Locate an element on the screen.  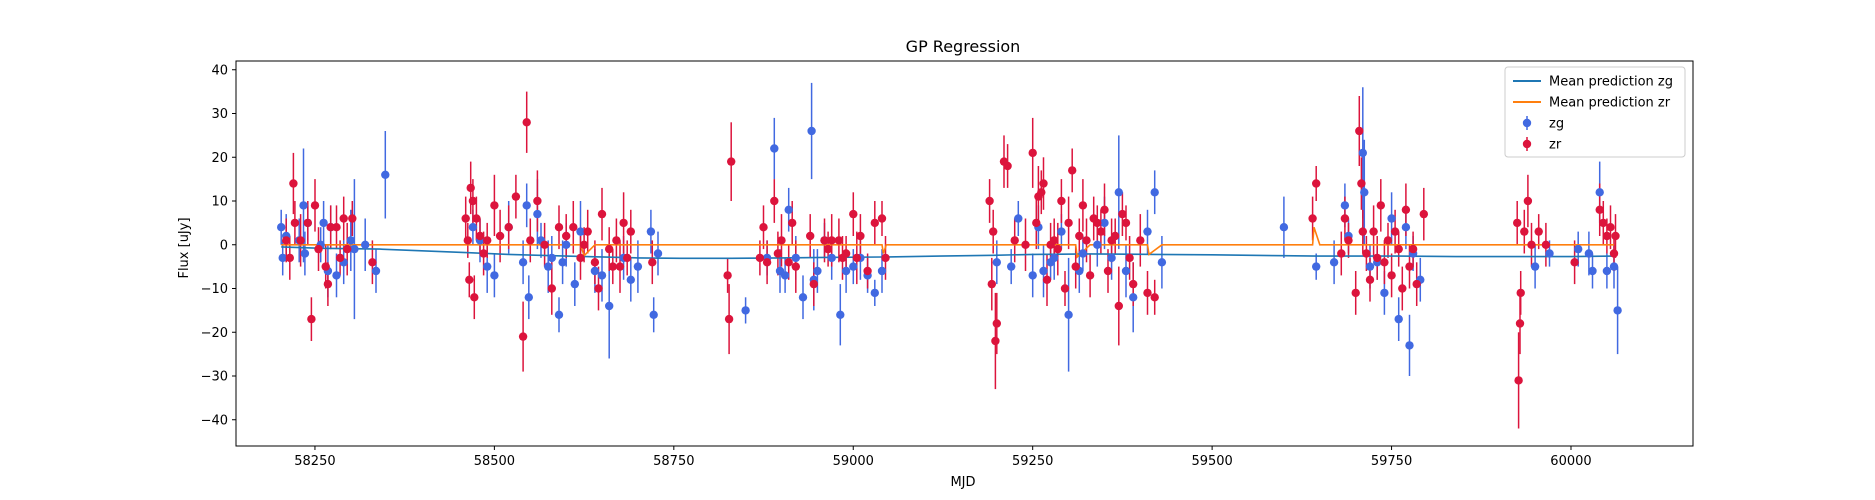
x-tick-label: 59500 is located at coordinates (1211, 461).